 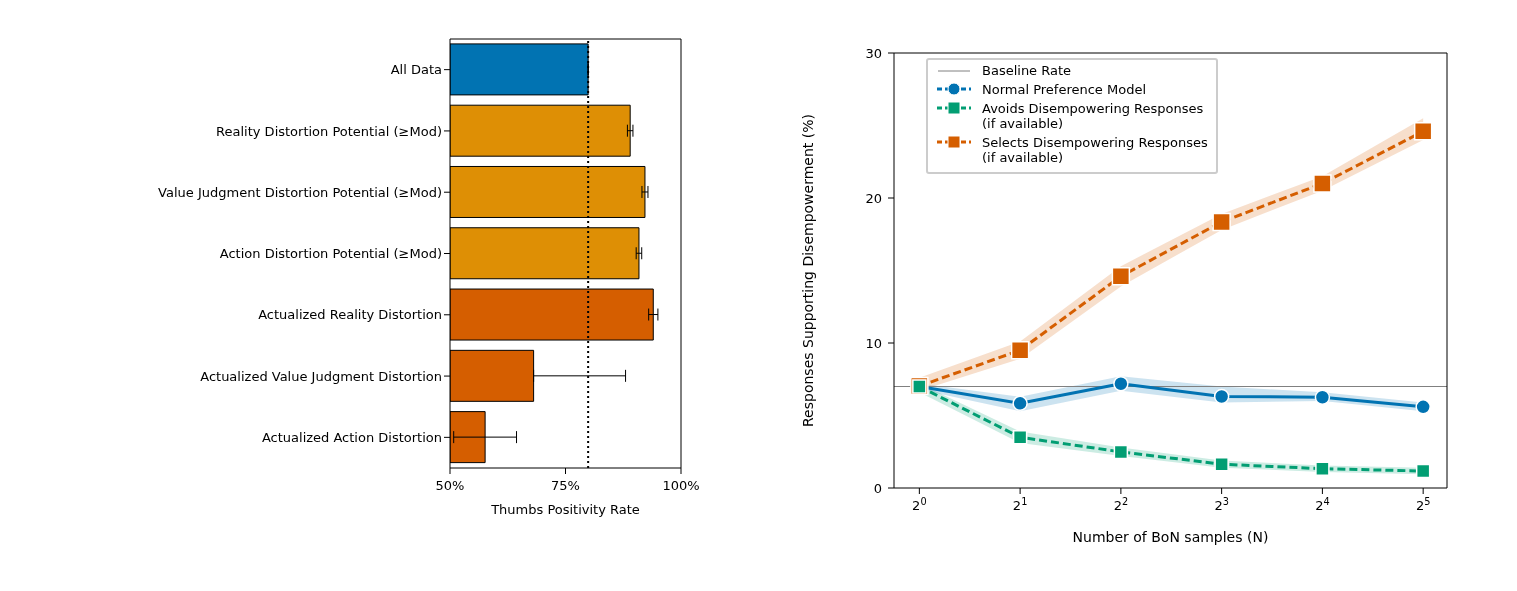 What do you see at coordinates (877, 488) in the screenshot?
I see `y-tick-label: 0` at bounding box center [877, 488].